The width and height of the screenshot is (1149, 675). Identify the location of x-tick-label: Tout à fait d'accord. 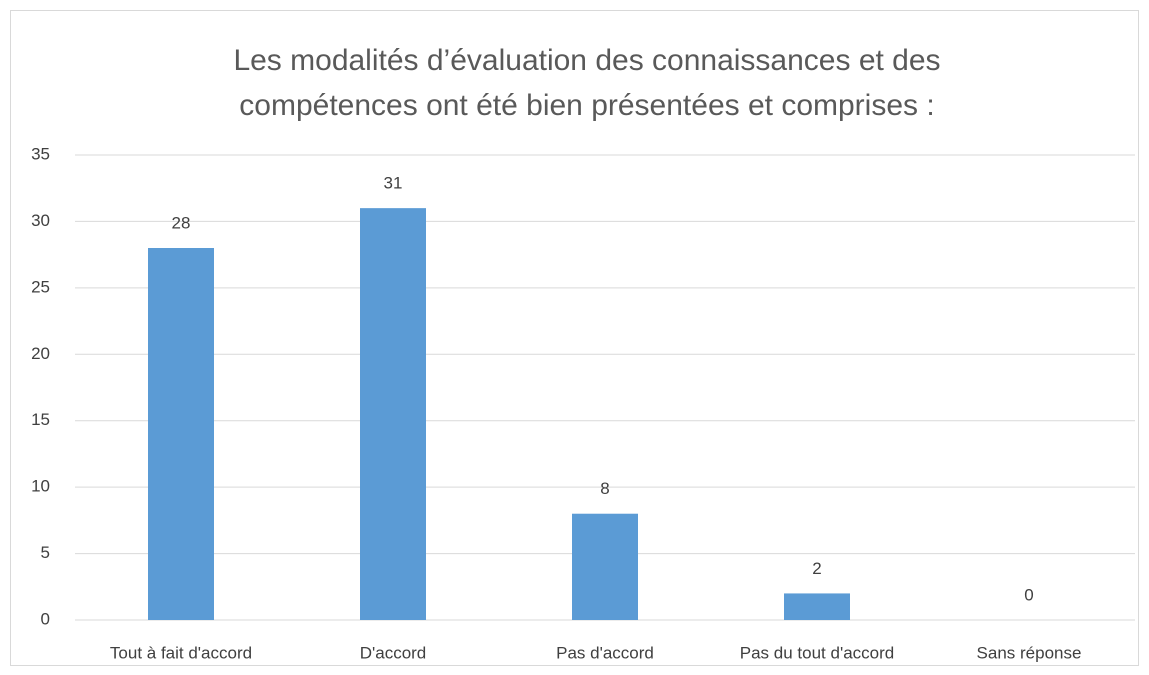
(181, 652).